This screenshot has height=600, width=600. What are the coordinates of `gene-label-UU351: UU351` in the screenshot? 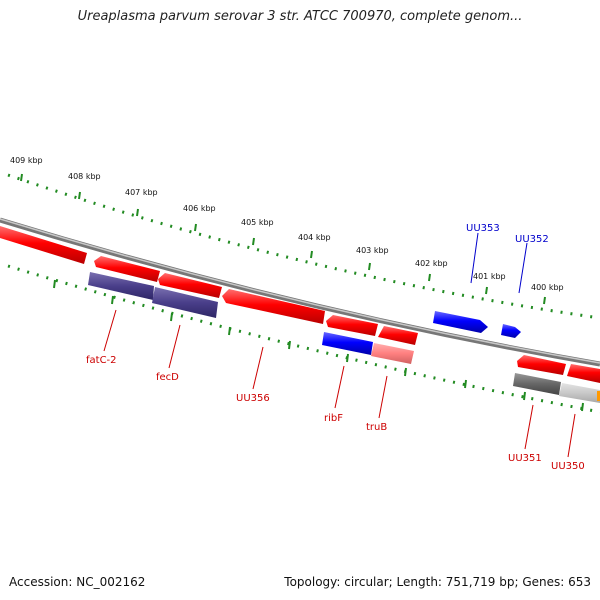 It's located at (525, 458).